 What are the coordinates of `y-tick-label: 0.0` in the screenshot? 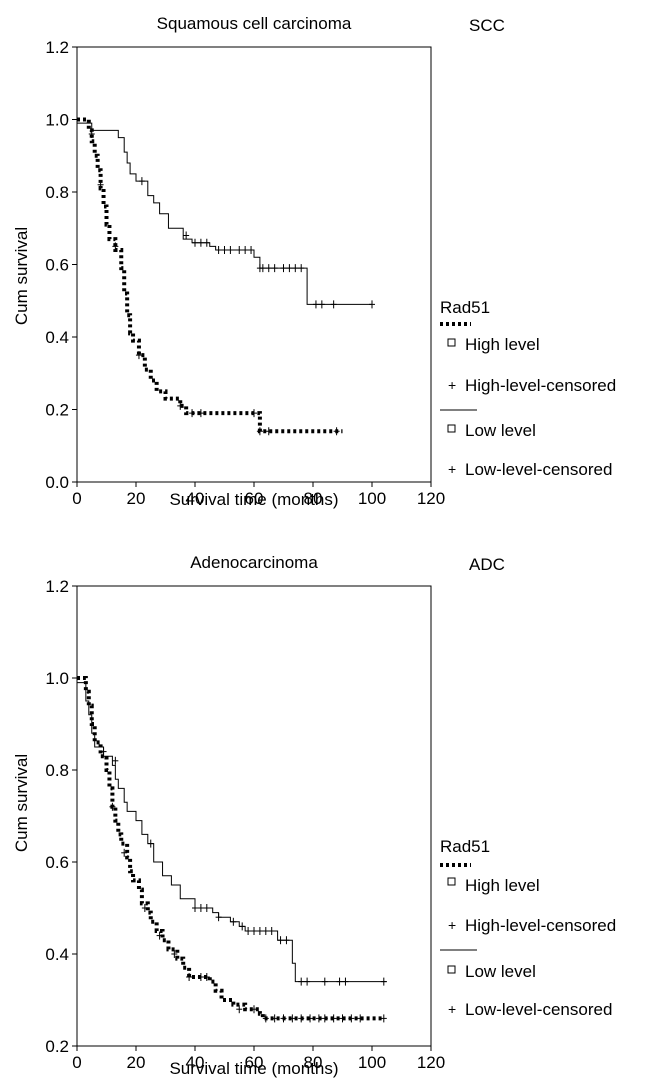 It's located at (57, 482).